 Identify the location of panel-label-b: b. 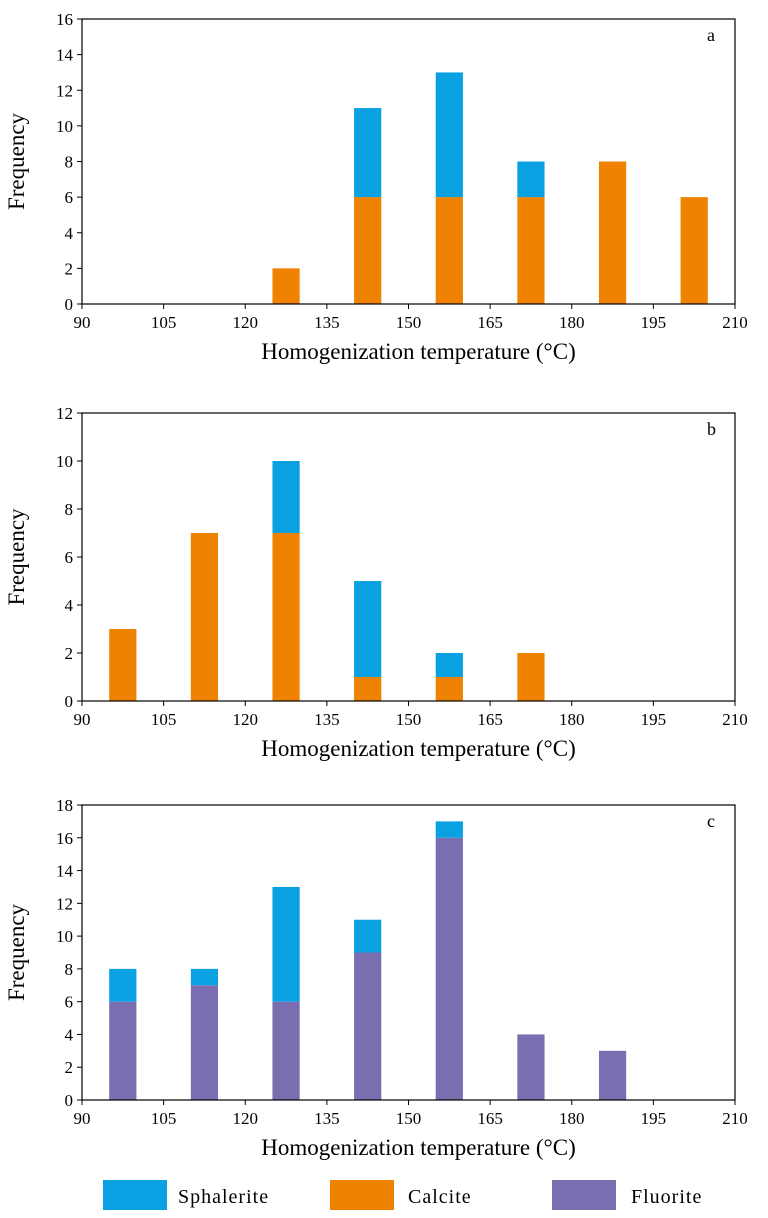
(711, 429).